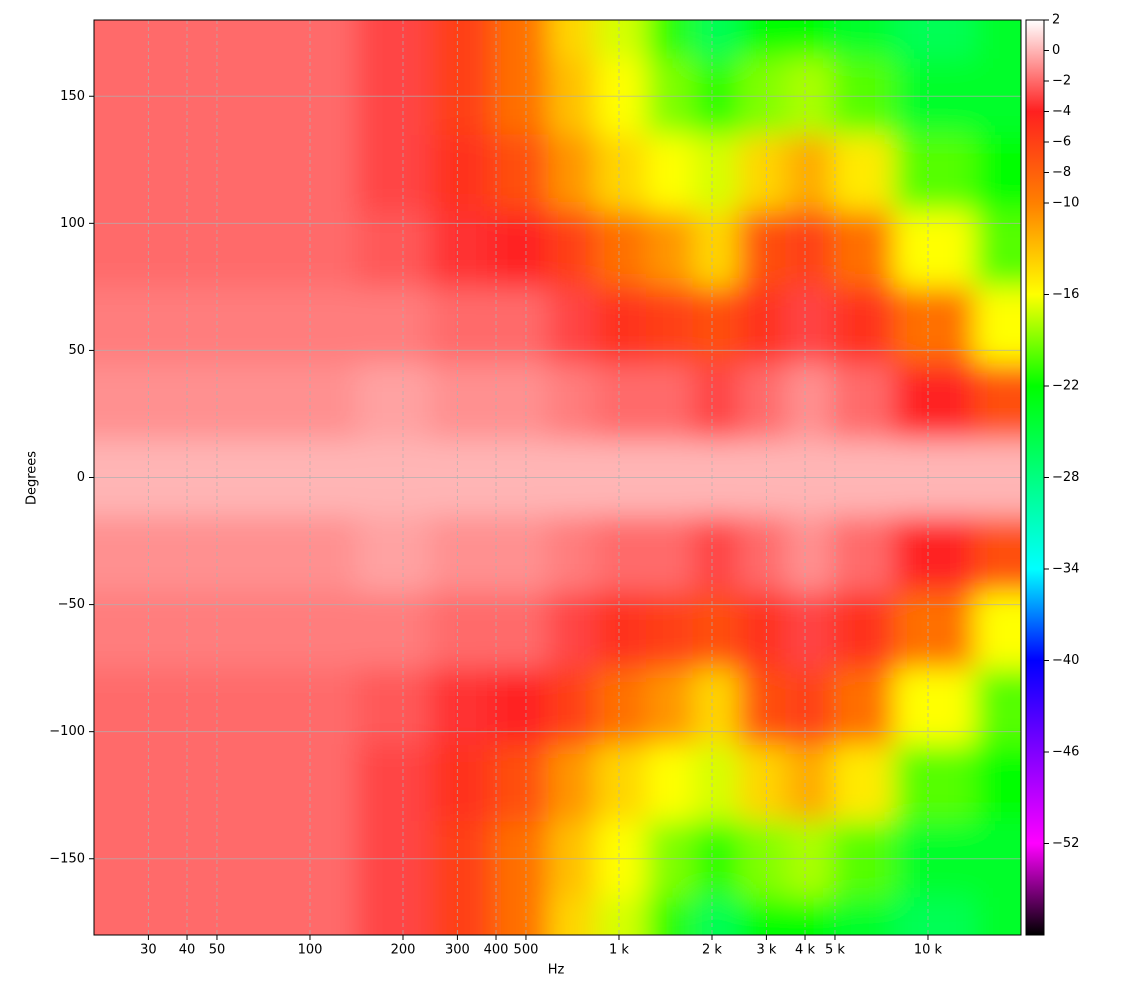 This screenshot has height=985, width=1127. What do you see at coordinates (1035, 477) in the screenshot?
I see `colorbar` at bounding box center [1035, 477].